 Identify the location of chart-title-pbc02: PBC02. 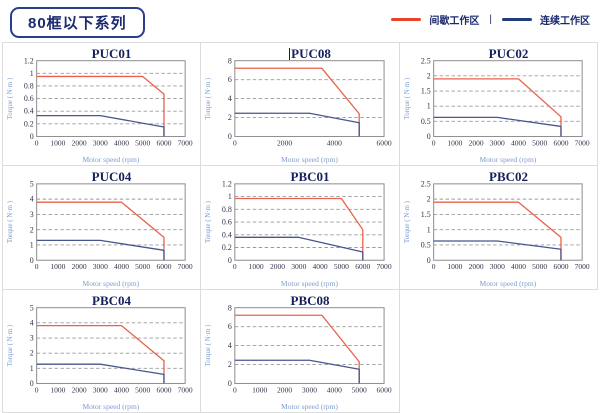
(508, 176).